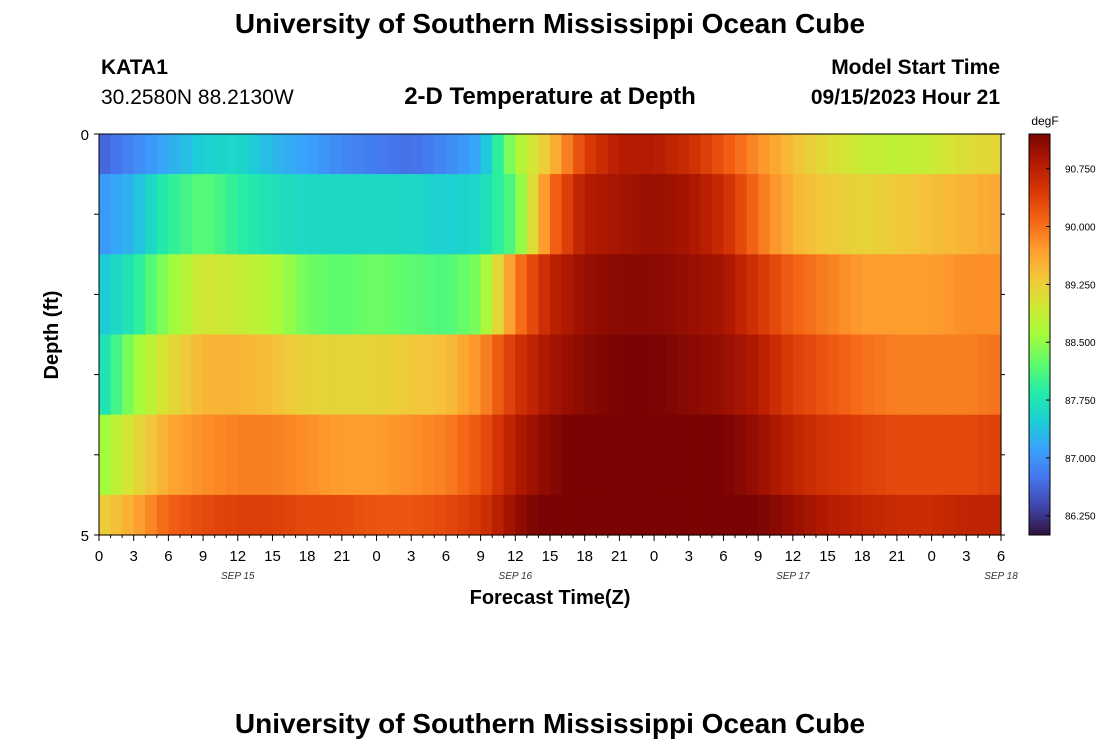  What do you see at coordinates (827, 556) in the screenshot?
I see `x-tick-label: 15` at bounding box center [827, 556].